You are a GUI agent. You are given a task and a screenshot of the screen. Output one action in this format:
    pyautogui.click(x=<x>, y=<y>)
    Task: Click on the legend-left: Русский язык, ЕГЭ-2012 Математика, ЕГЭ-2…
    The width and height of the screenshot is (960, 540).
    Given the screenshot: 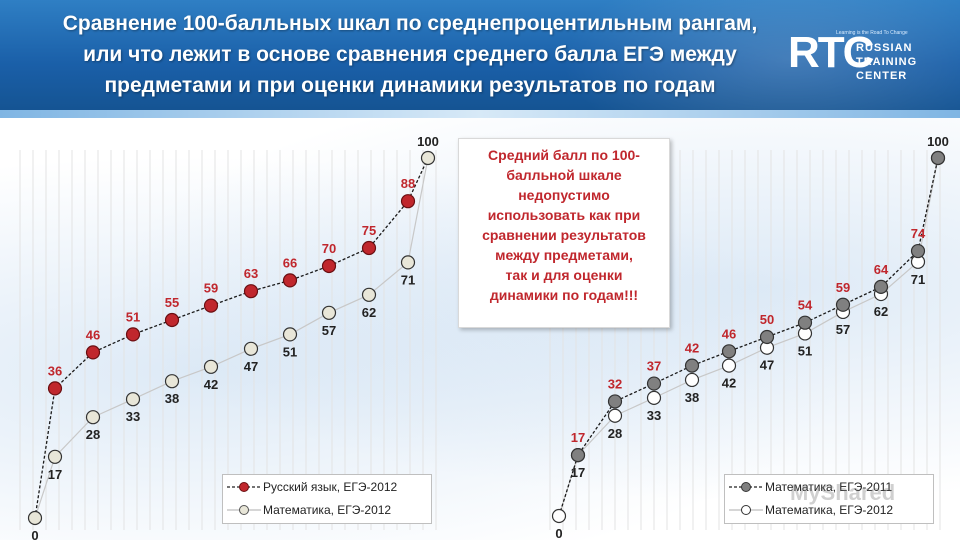 What is the action you would take?
    pyautogui.click(x=327, y=499)
    